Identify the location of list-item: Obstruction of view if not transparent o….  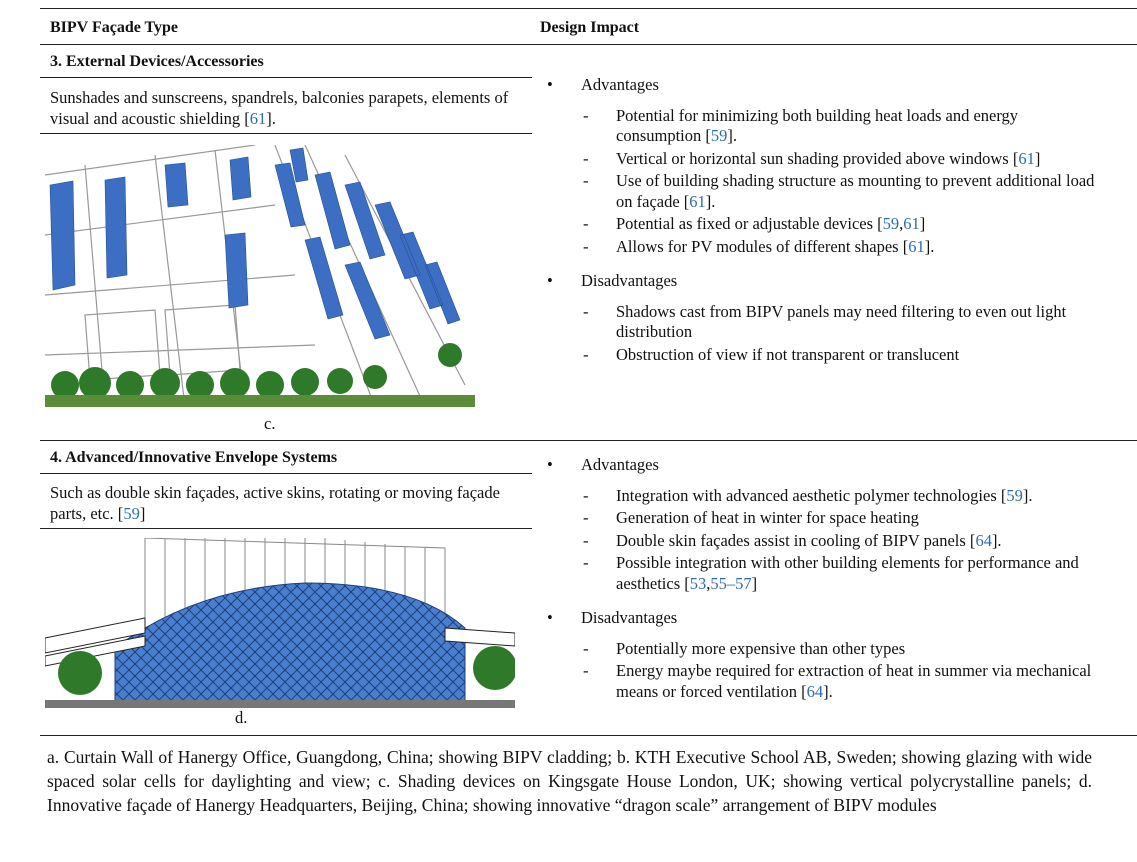
(825, 355).